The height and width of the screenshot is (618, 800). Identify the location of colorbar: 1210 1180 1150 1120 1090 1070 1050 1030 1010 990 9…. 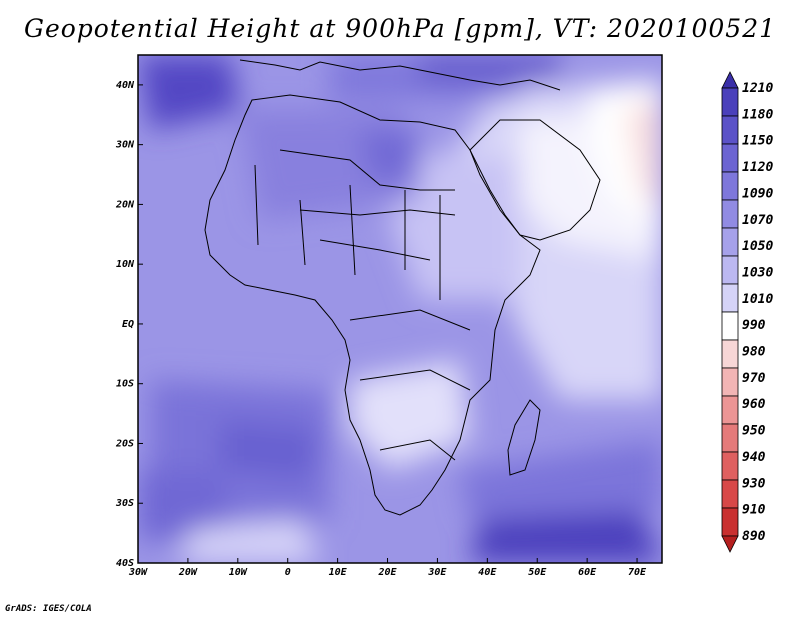
(747, 312).